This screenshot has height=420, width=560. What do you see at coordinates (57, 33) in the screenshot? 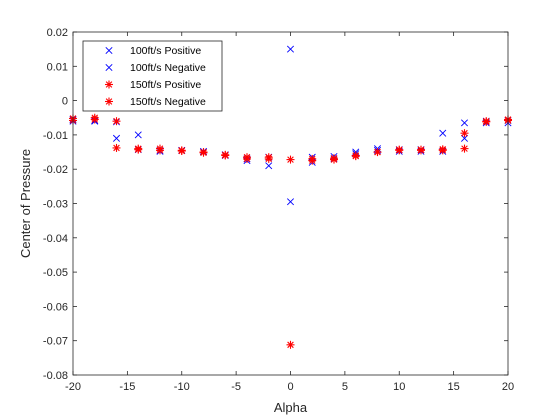
I see `y-tick-label: 0.02` at bounding box center [57, 33].